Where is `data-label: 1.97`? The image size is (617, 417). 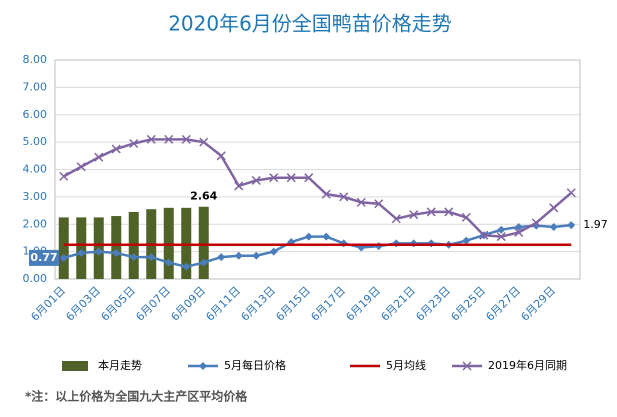 data-label: 1.97 is located at coordinates (595, 224).